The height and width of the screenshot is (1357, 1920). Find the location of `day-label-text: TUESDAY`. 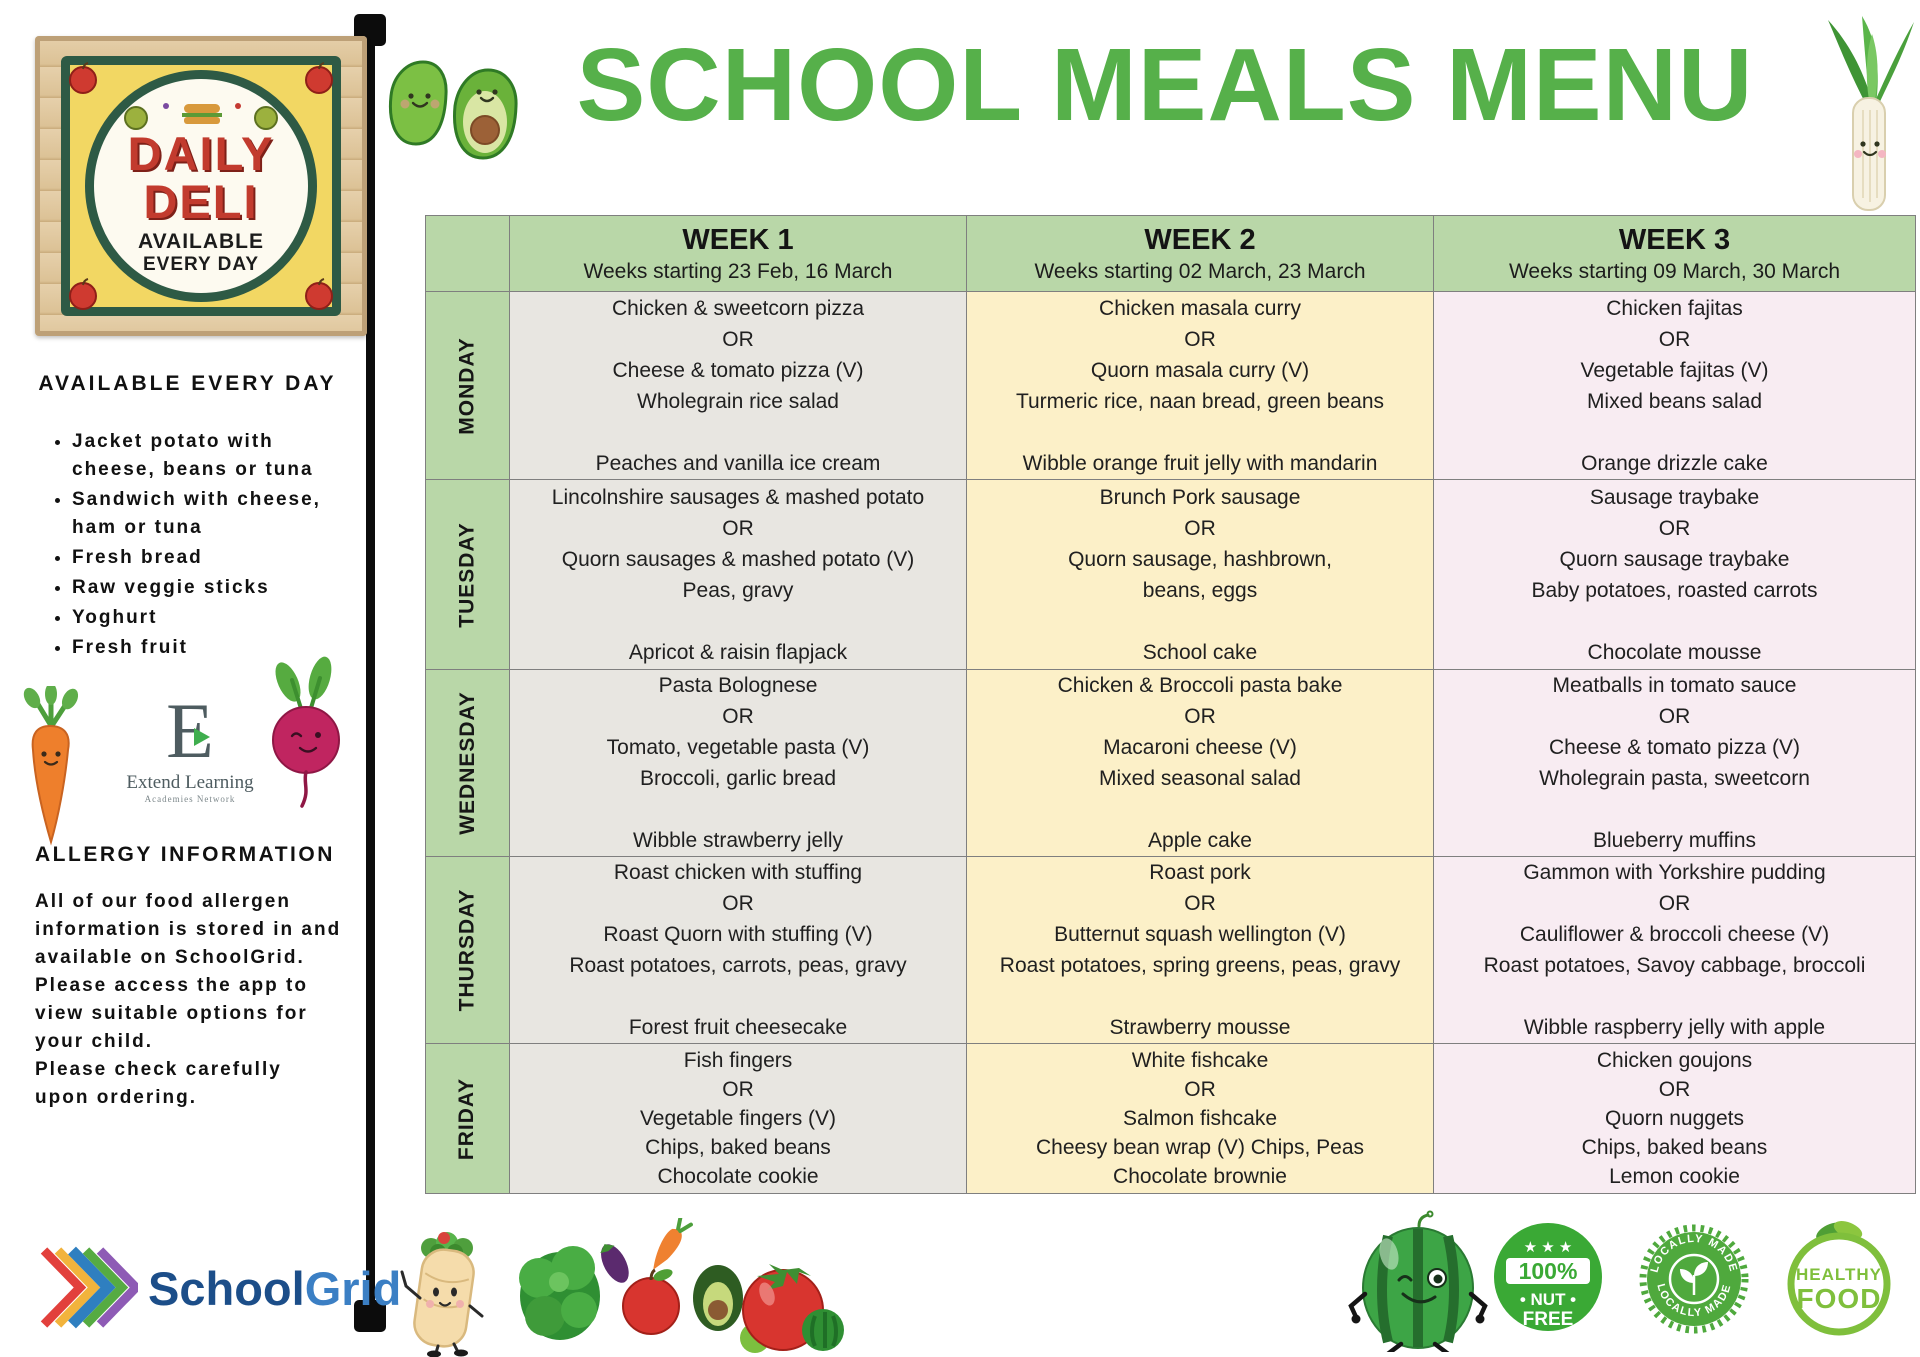

day-label-text: TUESDAY is located at coordinates (467, 574).